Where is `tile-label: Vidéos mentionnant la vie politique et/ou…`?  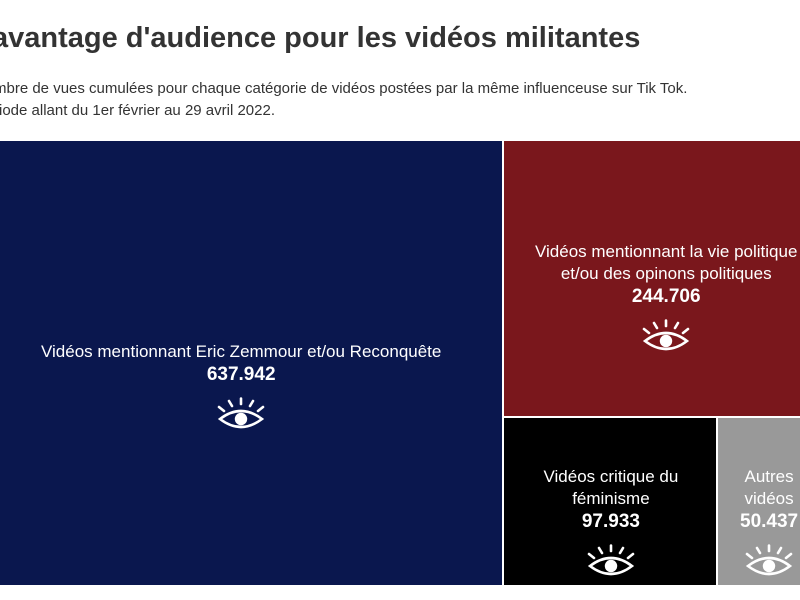 tile-label: Vidéos mentionnant la vie politique et/ou… is located at coordinates (666, 263).